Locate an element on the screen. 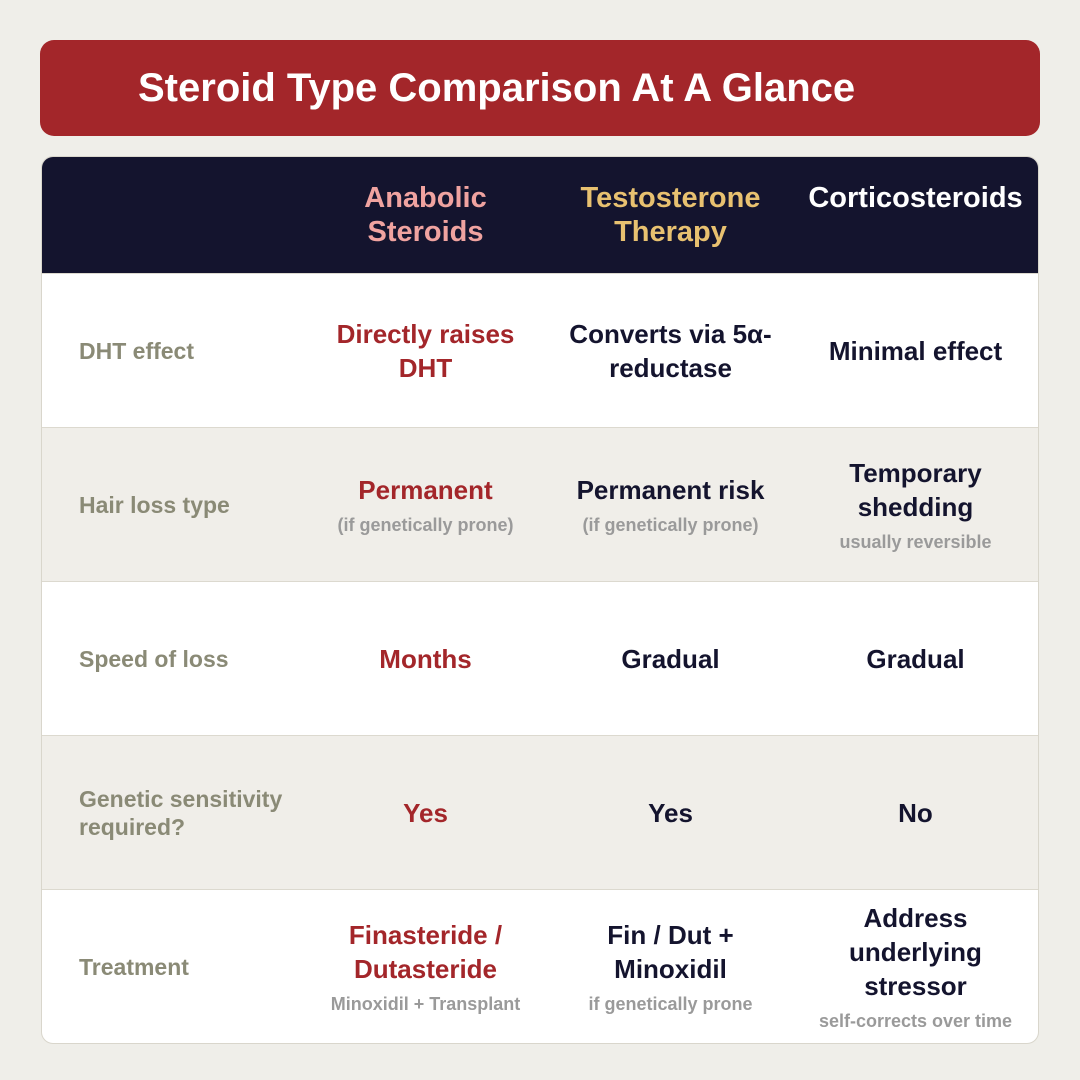 The width and height of the screenshot is (1080, 1080). cell-main: Directly raises DHT is located at coordinates (425, 350).